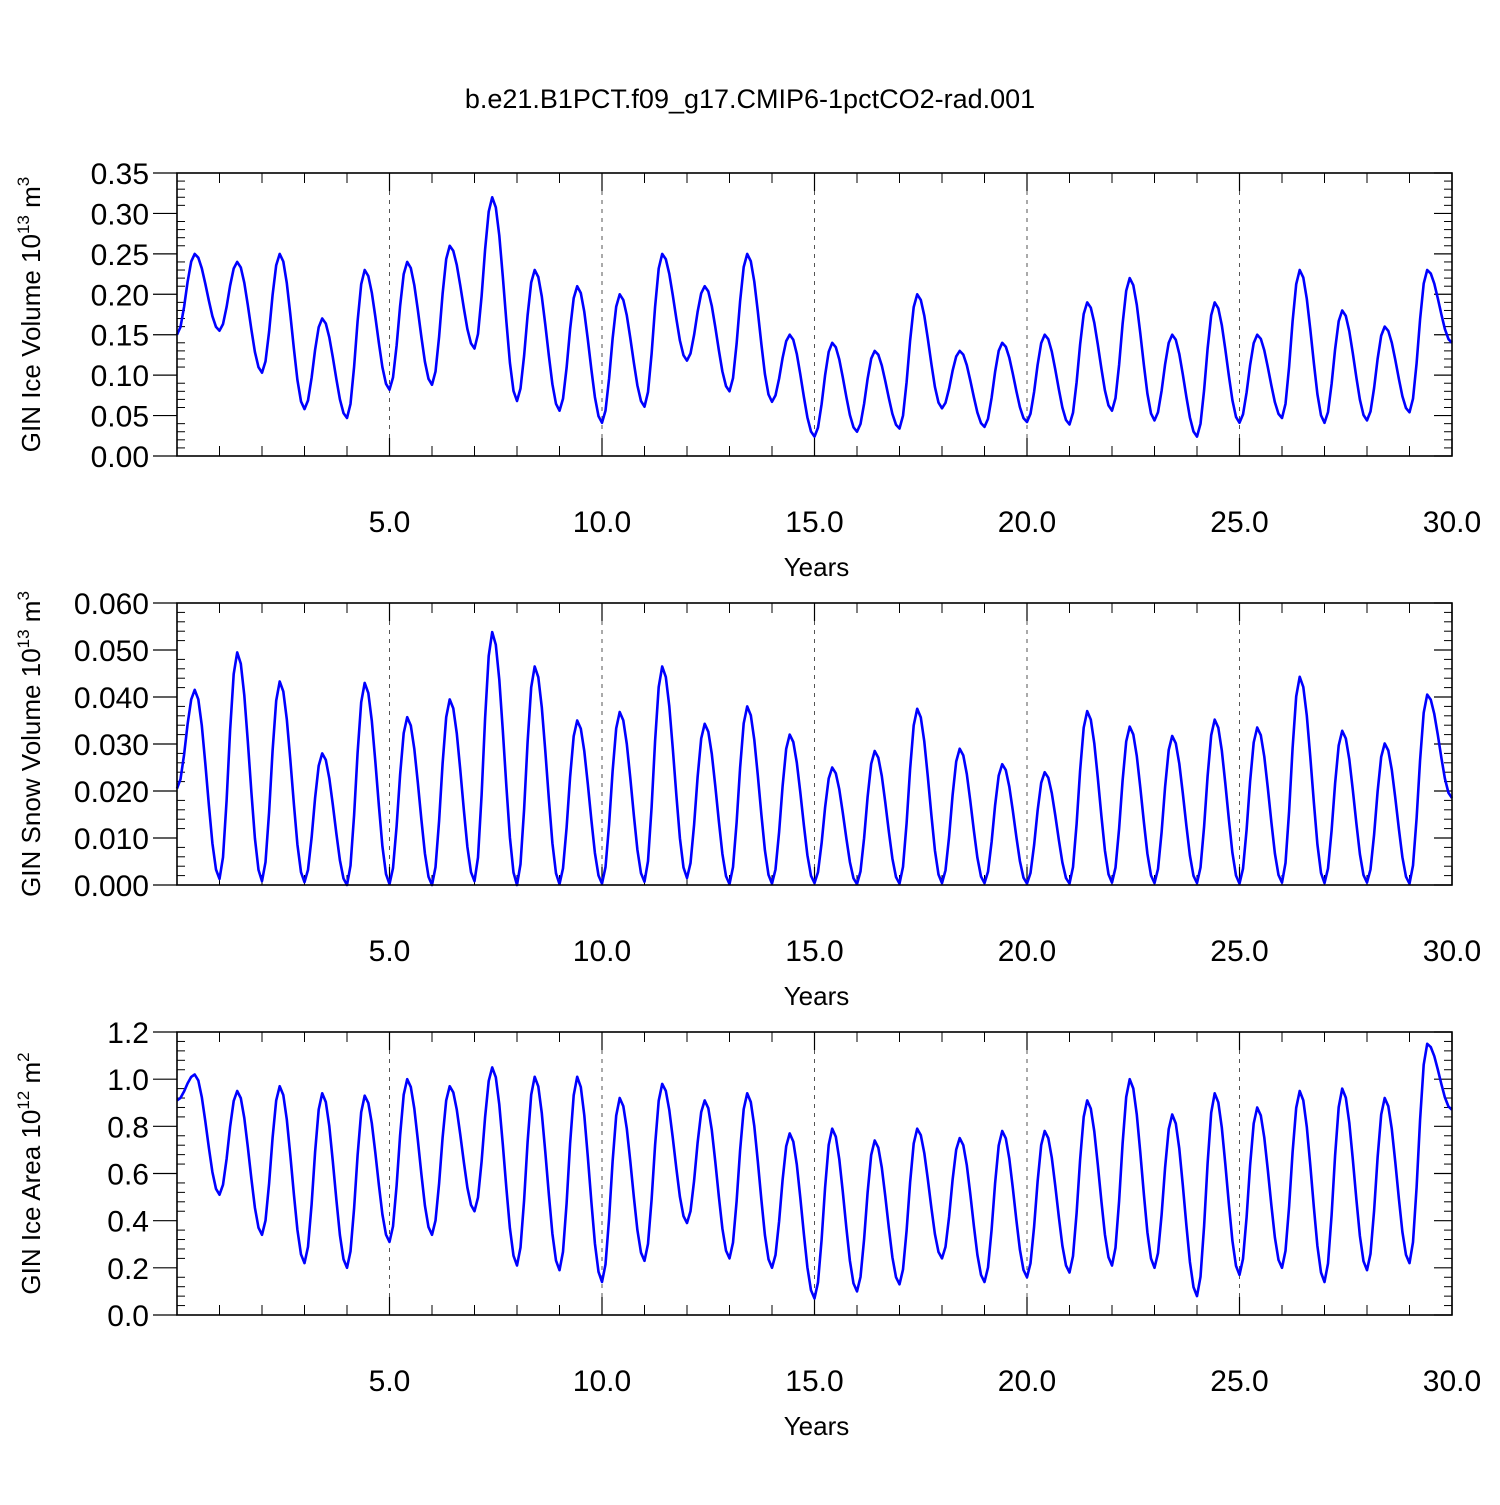  I want to click on y-tick-label: 0.010, so click(111, 839).